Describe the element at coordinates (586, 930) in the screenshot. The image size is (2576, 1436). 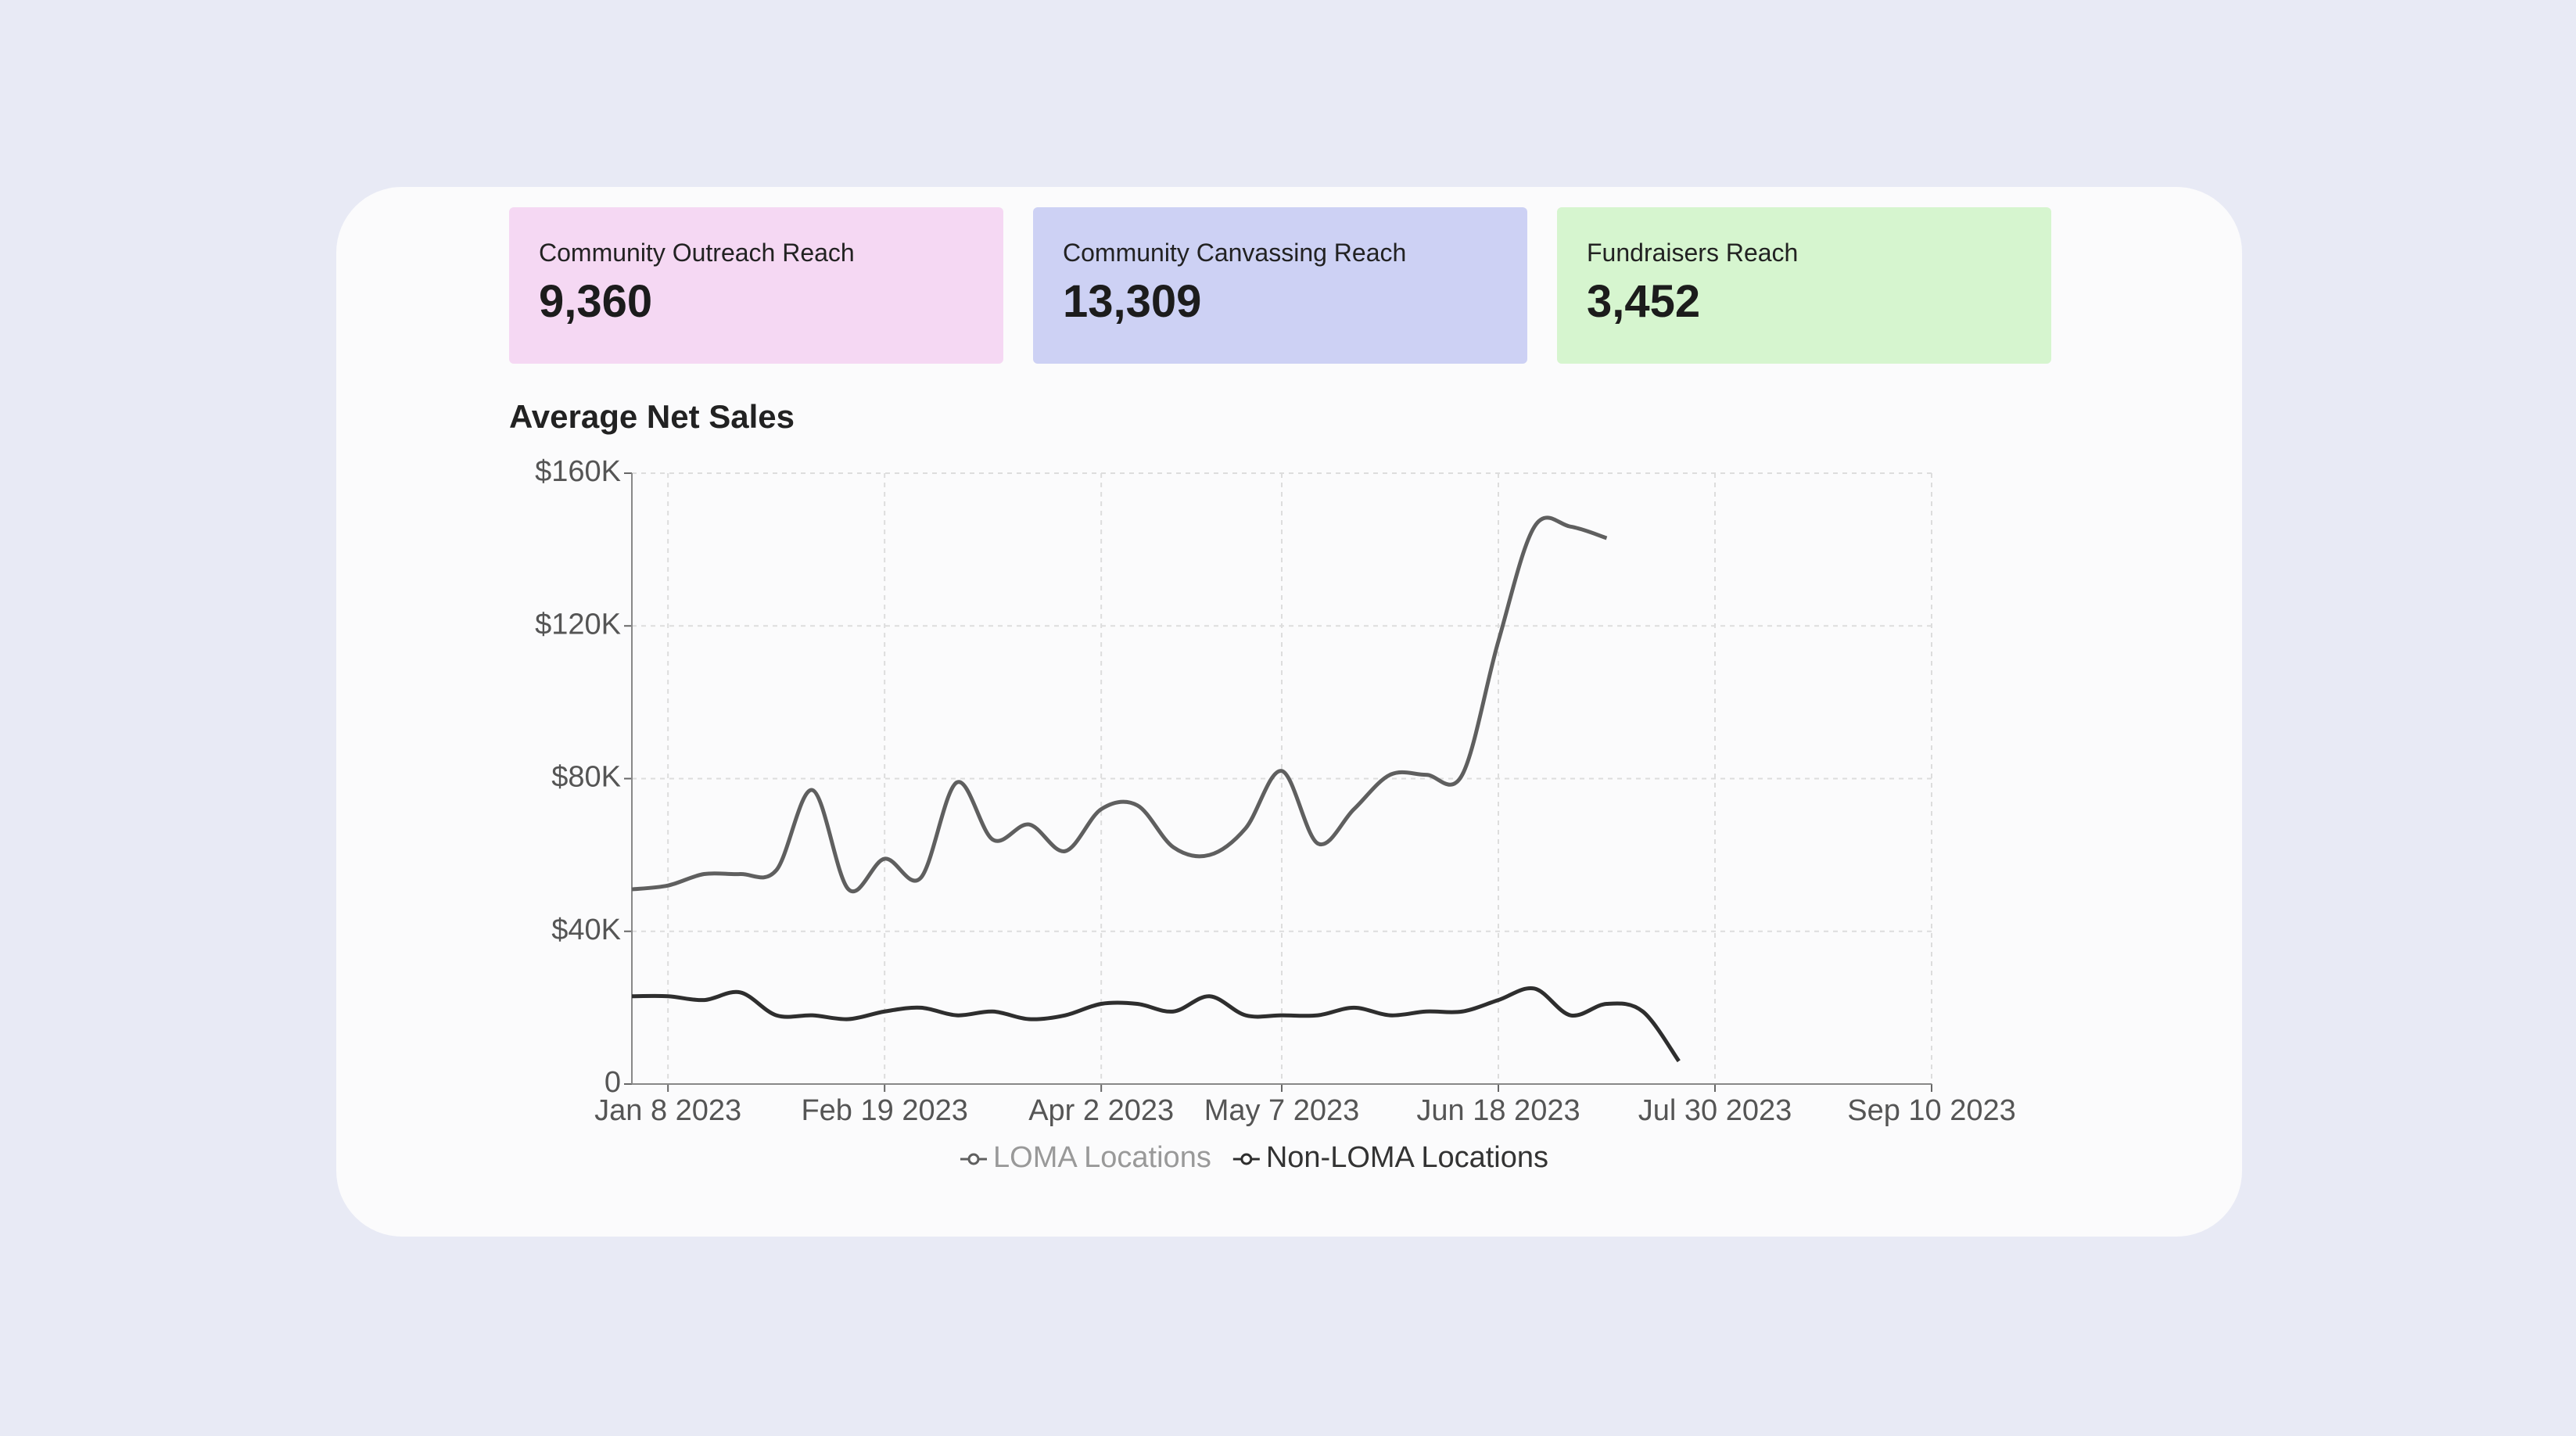
I see `y-tick-label: $40K` at that location.